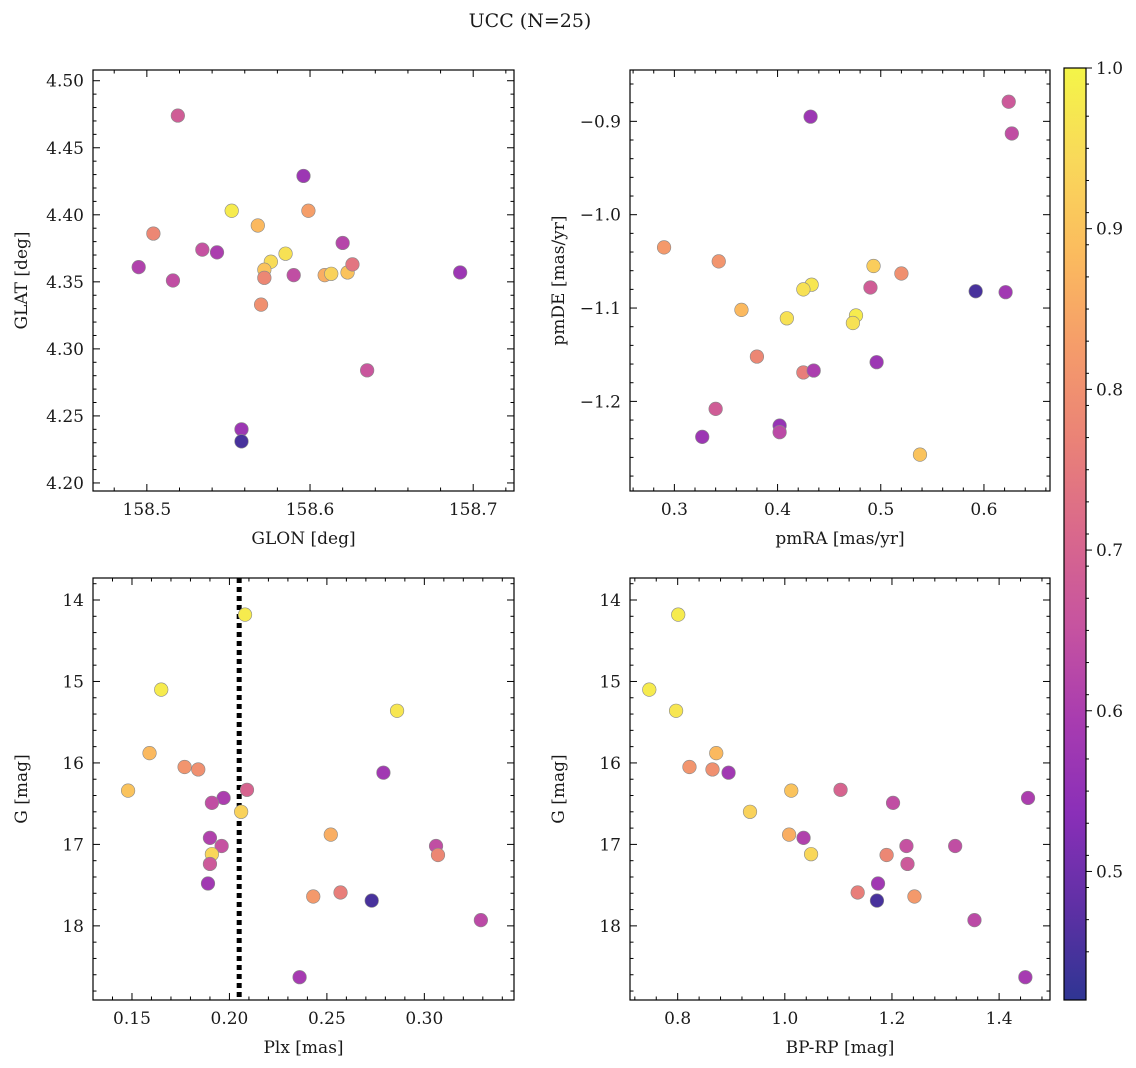 The height and width of the screenshot is (1068, 1136). What do you see at coordinates (600, 122) in the screenshot?
I see `y-tick-label: −0.9` at bounding box center [600, 122].